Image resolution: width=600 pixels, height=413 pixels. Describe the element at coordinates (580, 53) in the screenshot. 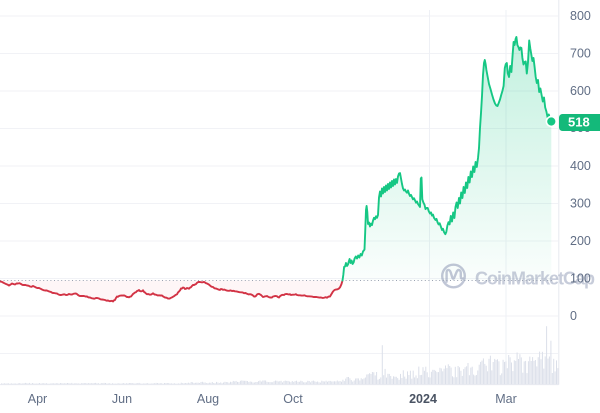

I see `svg-text: 700` at that location.